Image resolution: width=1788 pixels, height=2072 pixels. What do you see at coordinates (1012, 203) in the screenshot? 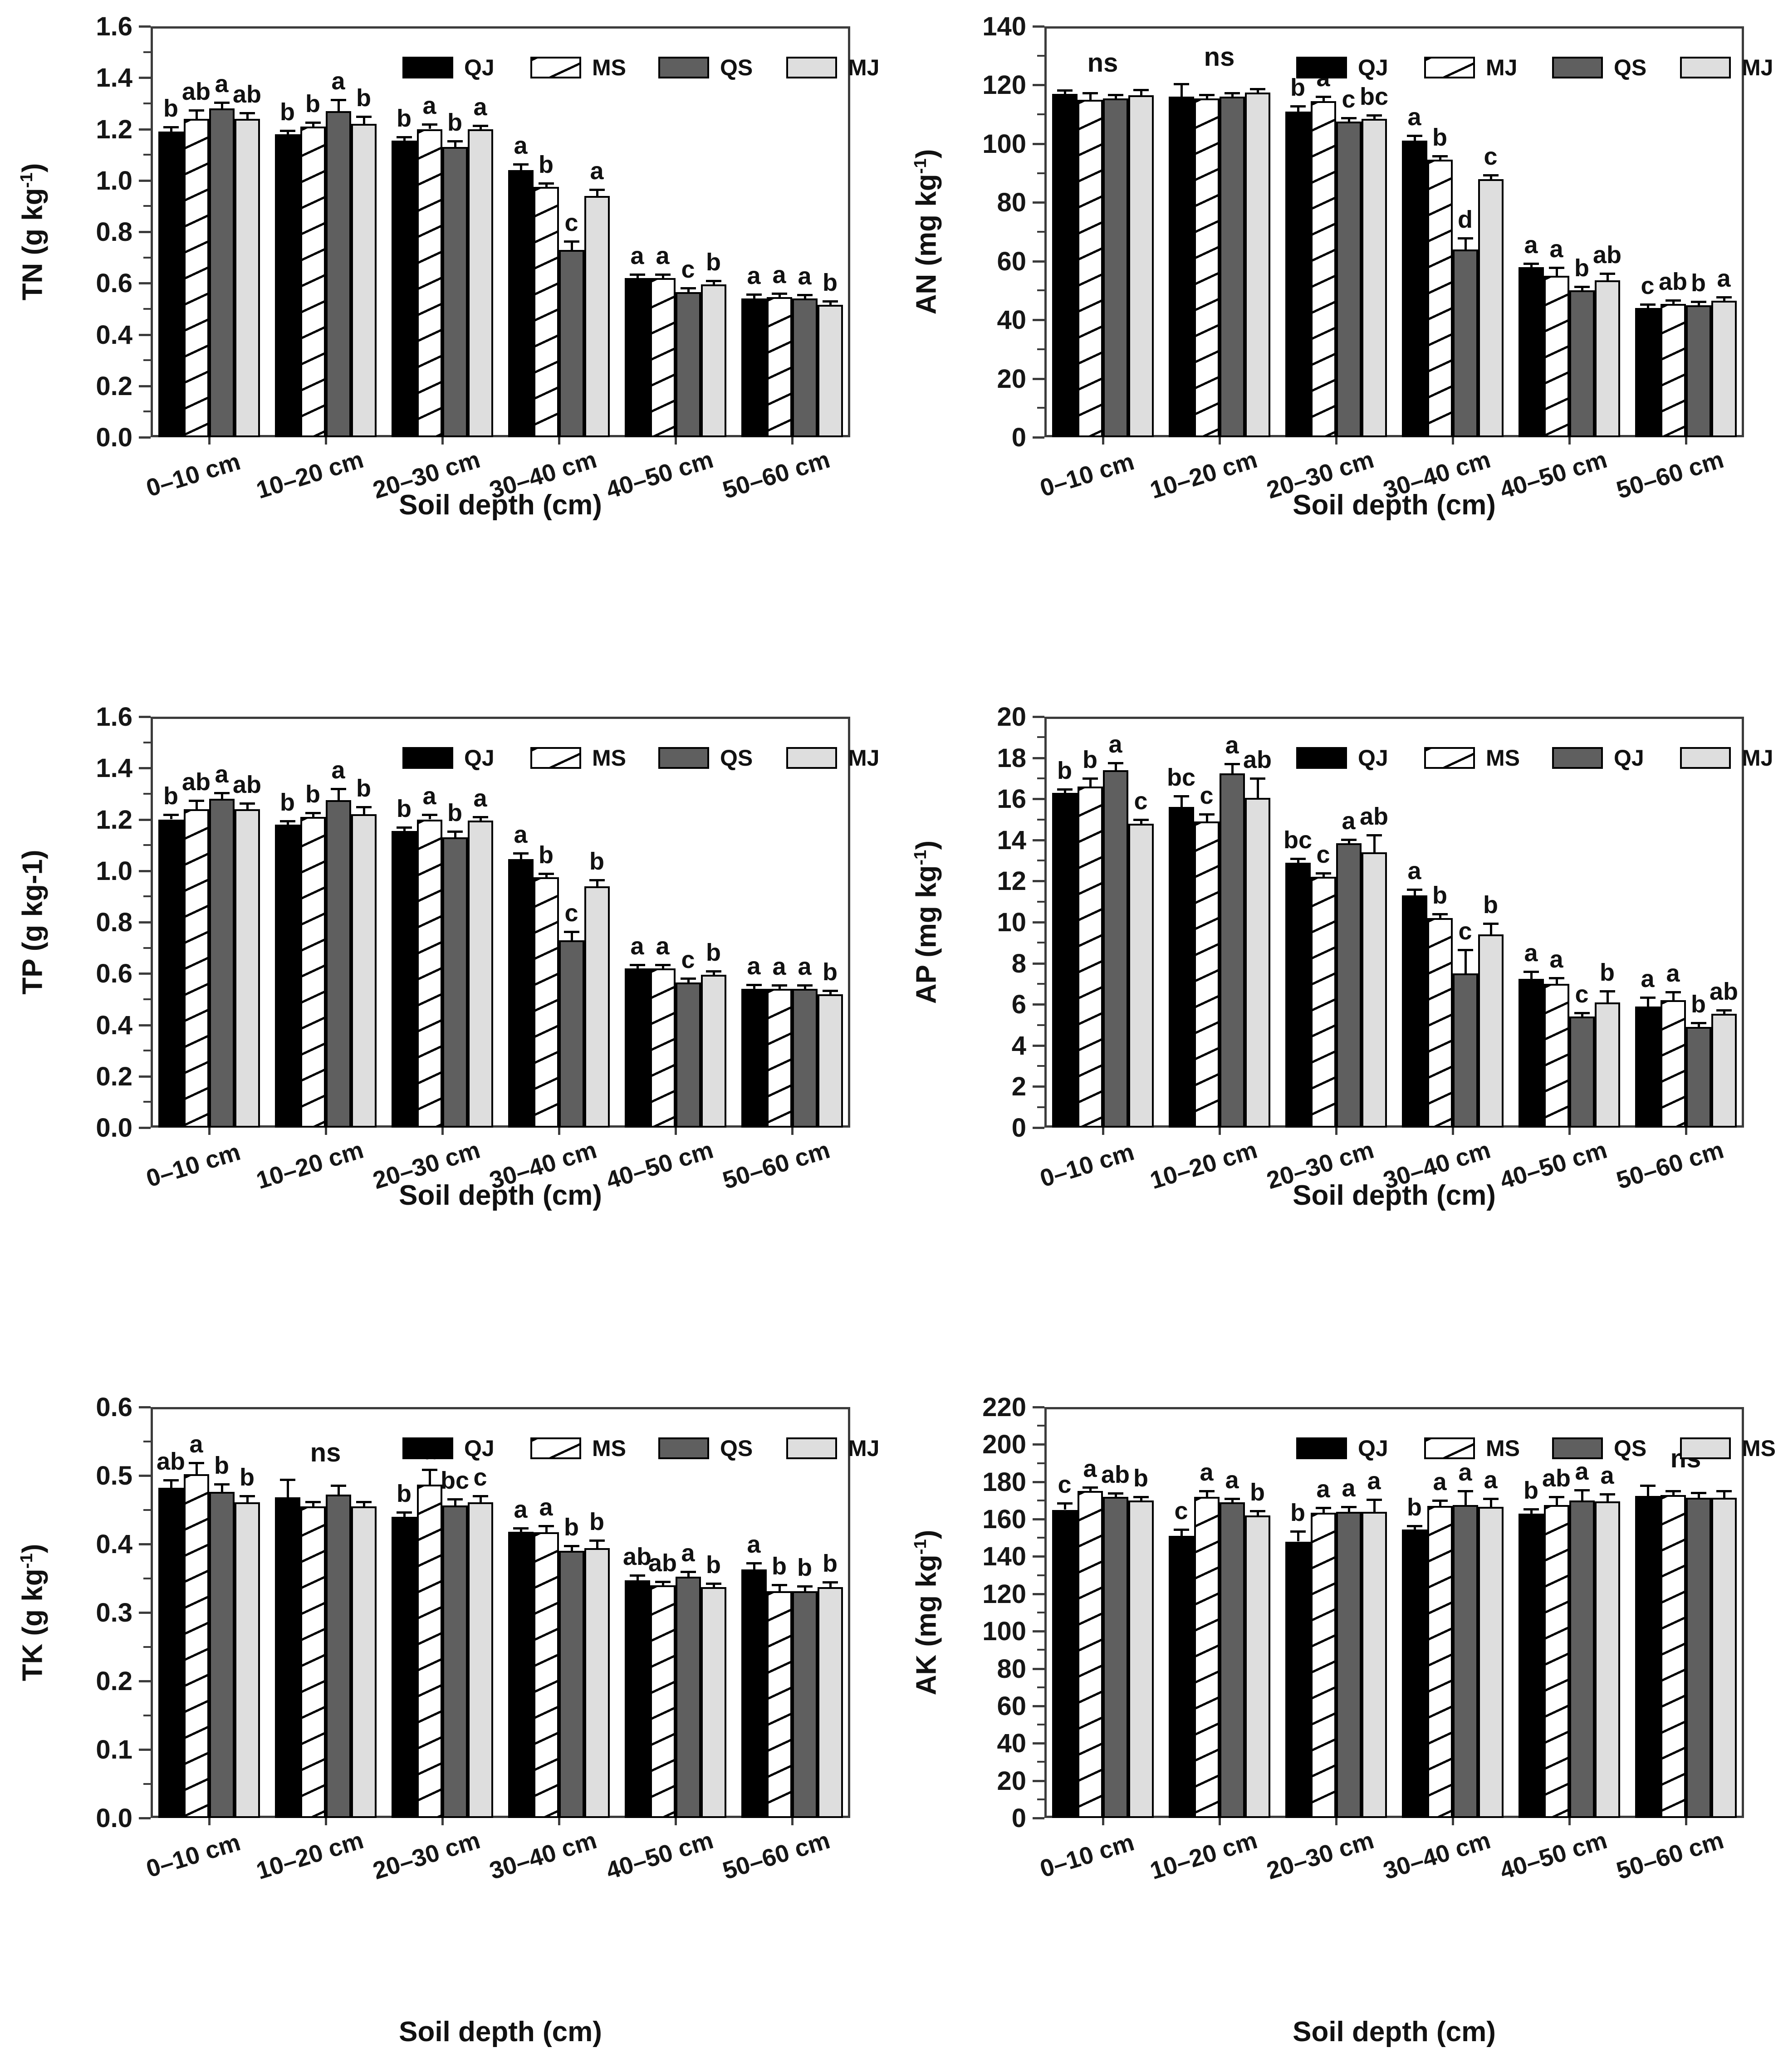
I see `y-tick-label: 80` at bounding box center [1012, 203].